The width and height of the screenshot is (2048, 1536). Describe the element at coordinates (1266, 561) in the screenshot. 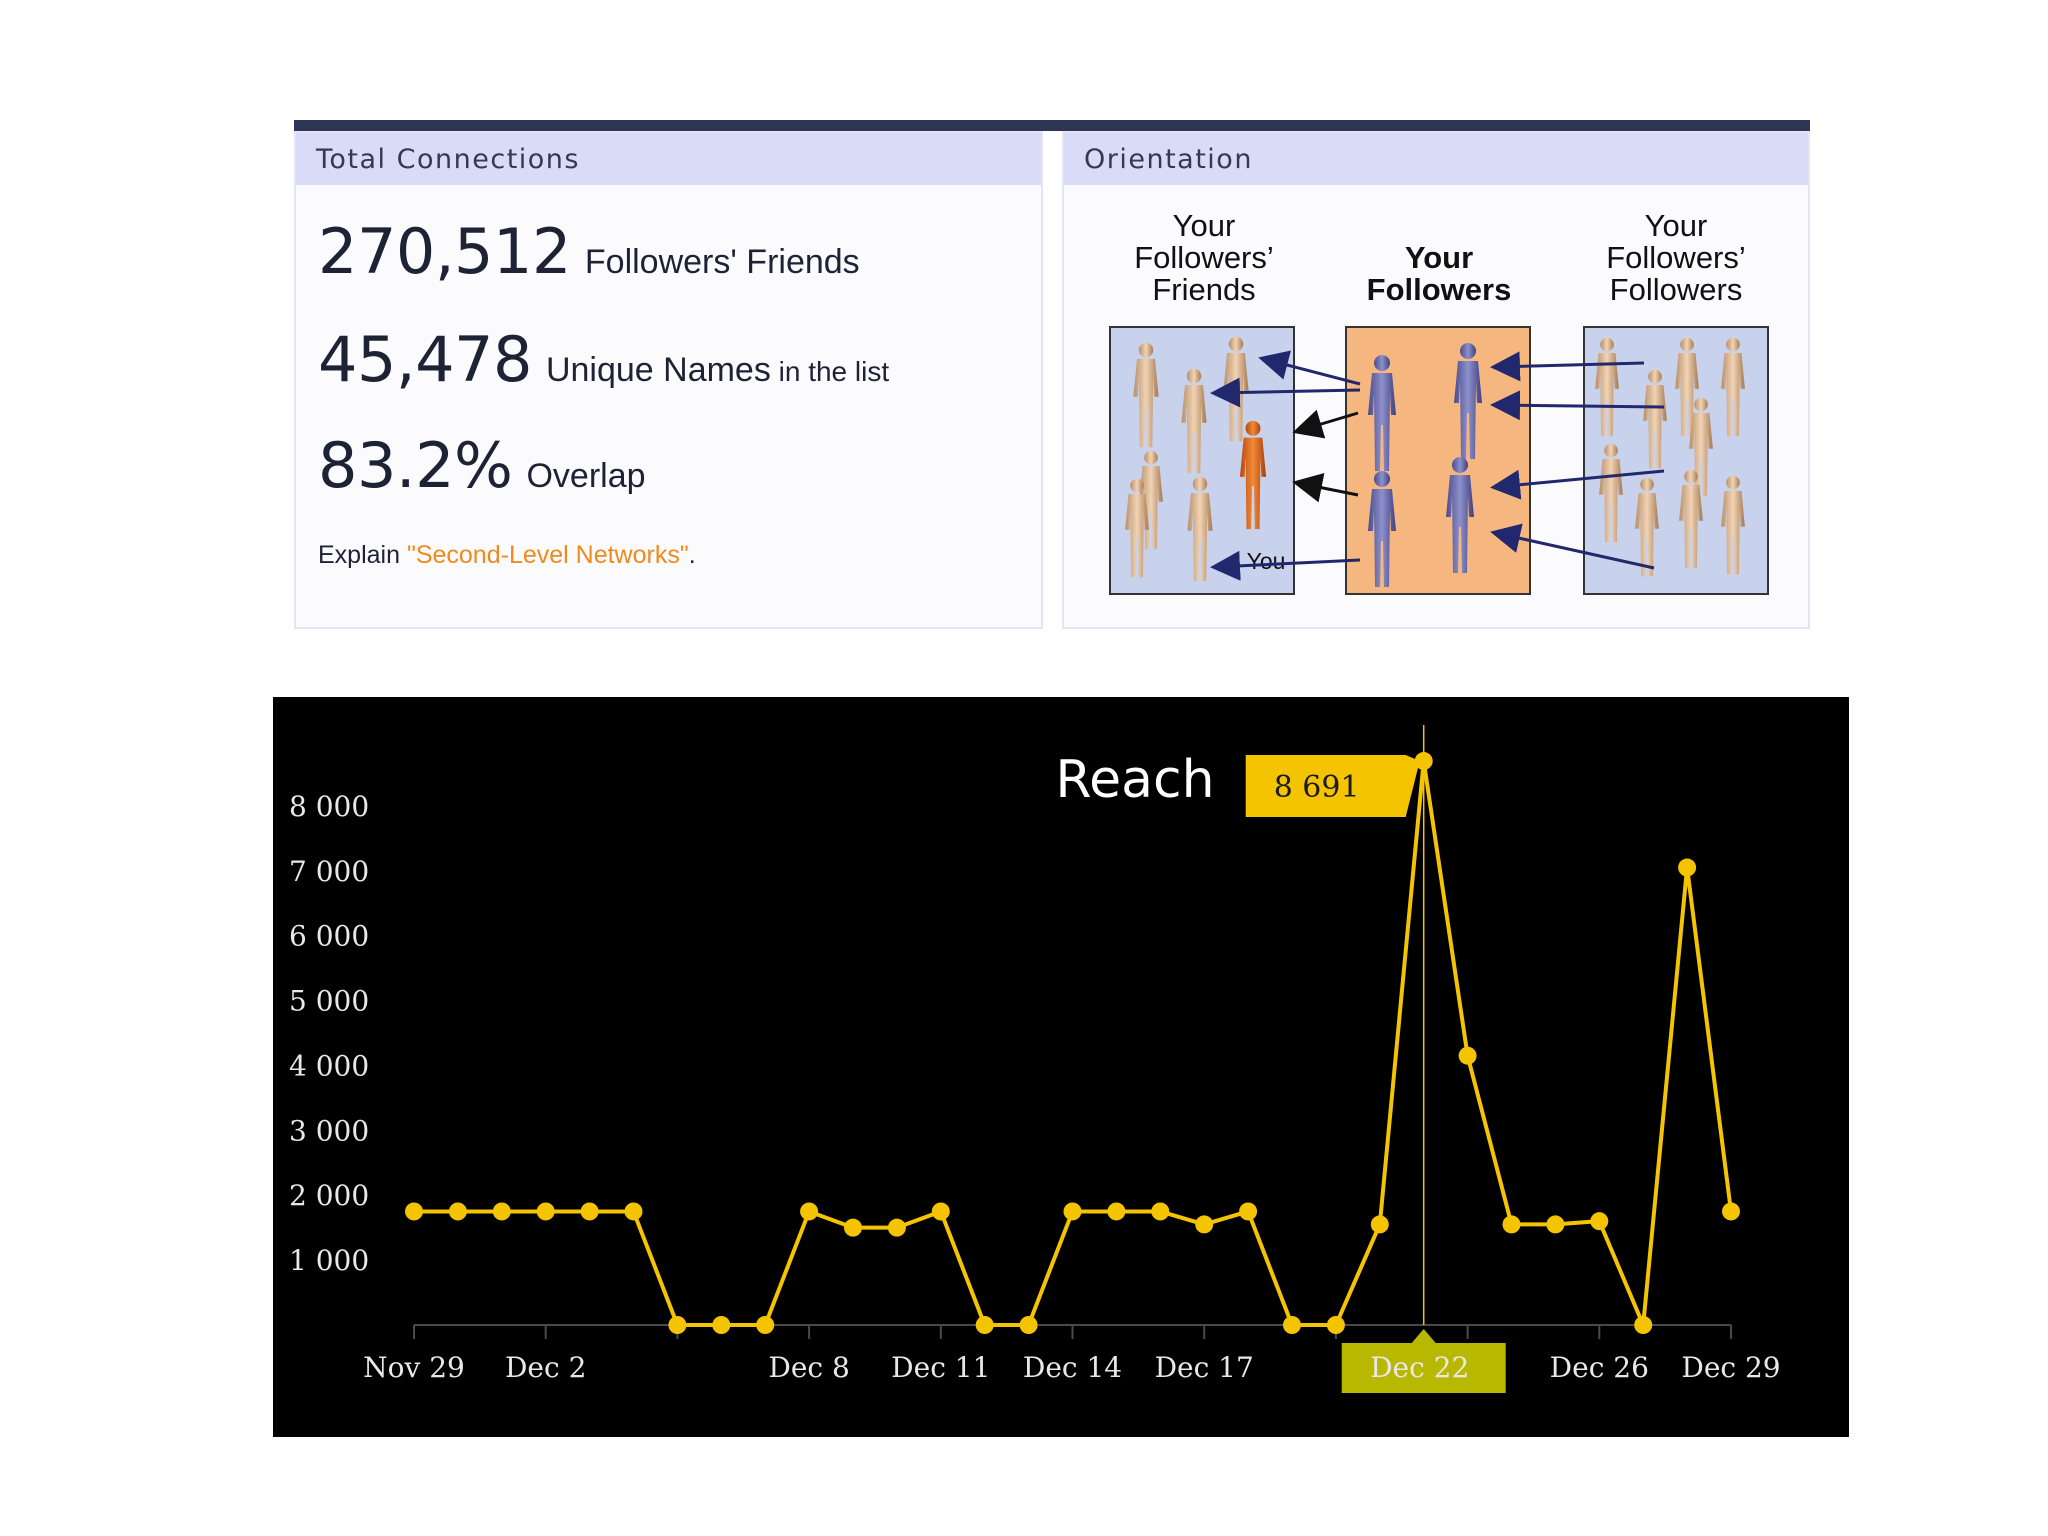

I see `you-label: You` at that location.